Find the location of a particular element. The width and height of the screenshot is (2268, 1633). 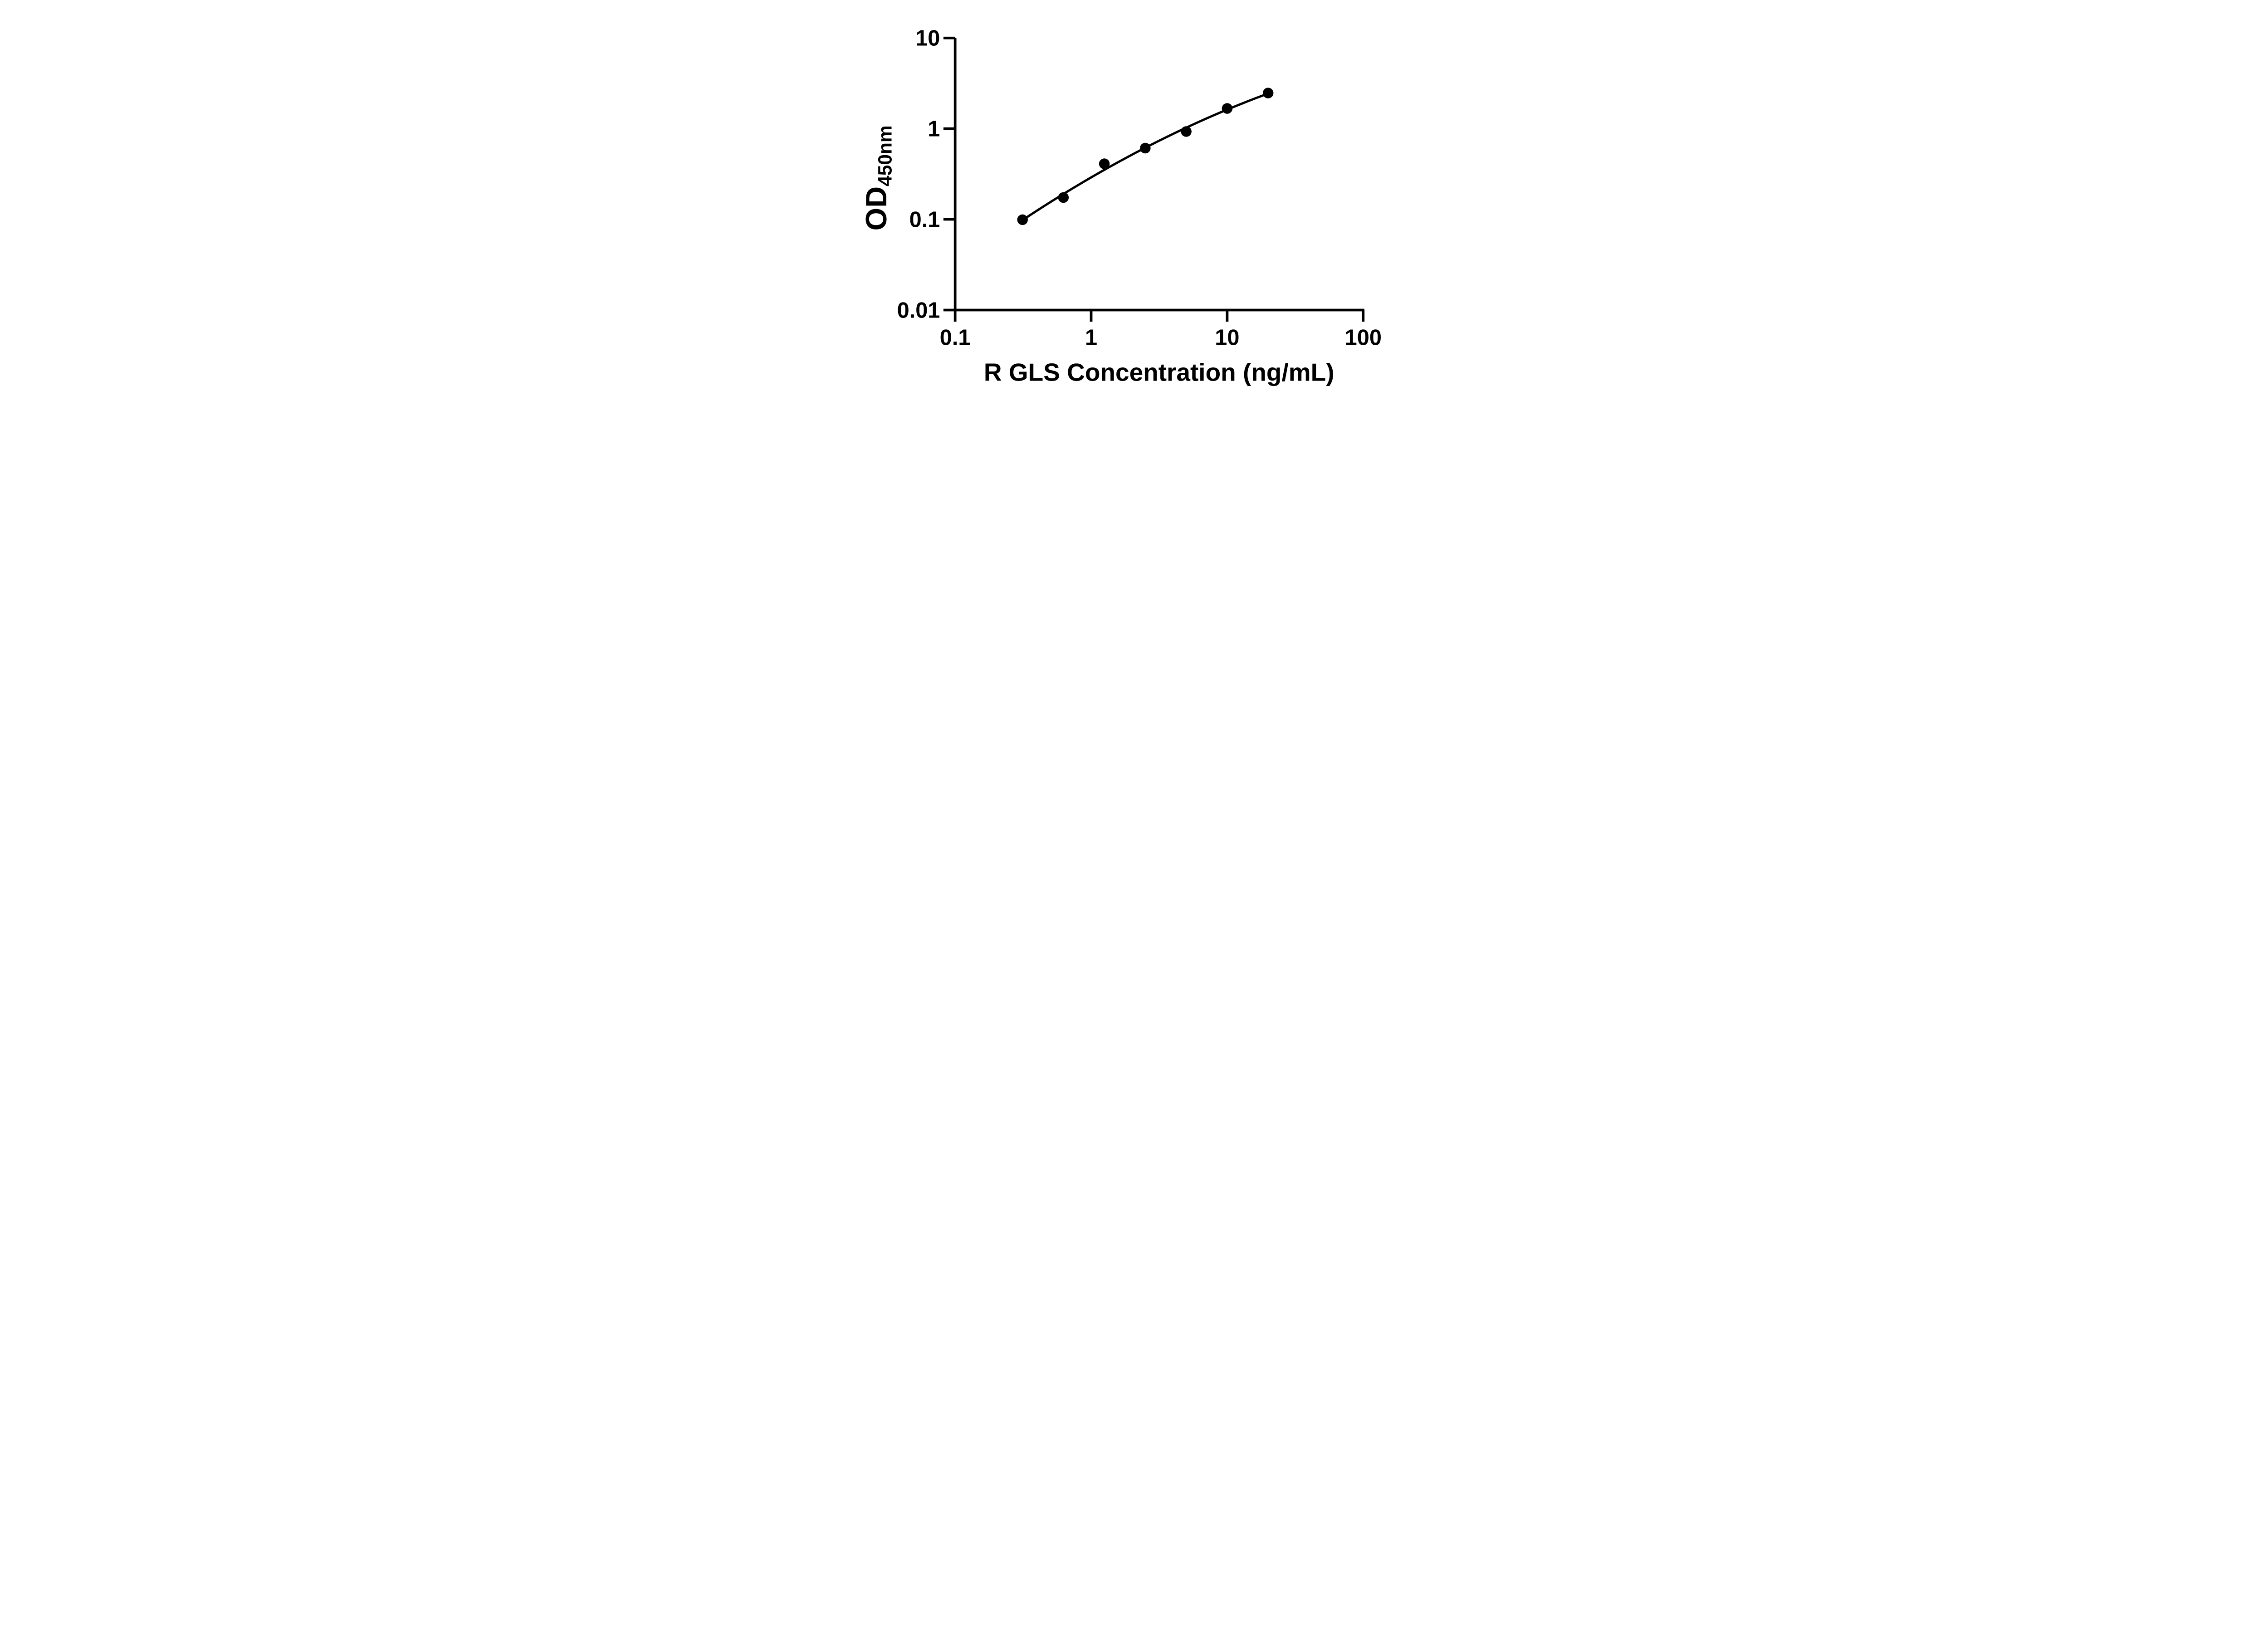

x-axis-title: R GLS Concentration (ng/mL) is located at coordinates (1158, 372).